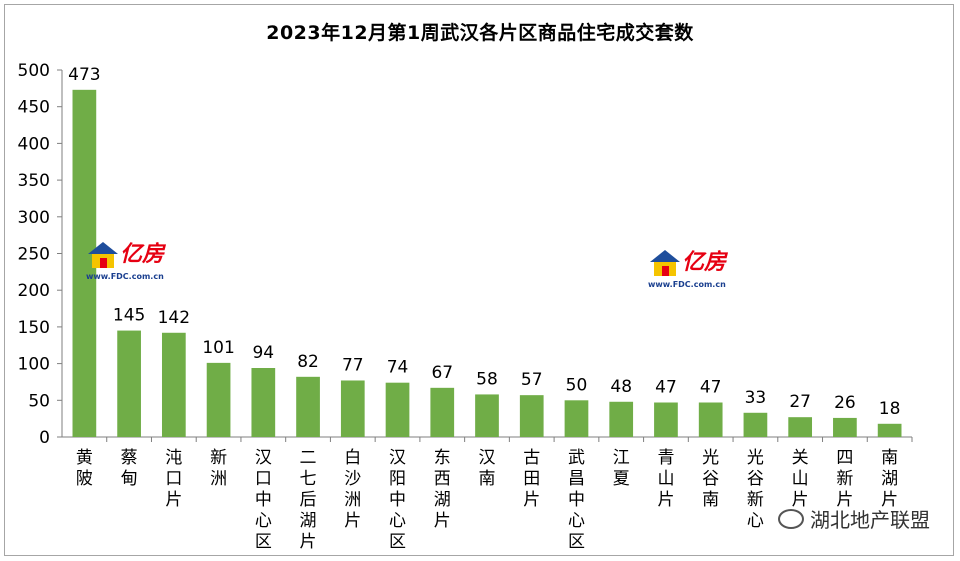 The width and height of the screenshot is (960, 561). Describe the element at coordinates (39, 401) in the screenshot. I see `y-tick-label: 50` at that location.